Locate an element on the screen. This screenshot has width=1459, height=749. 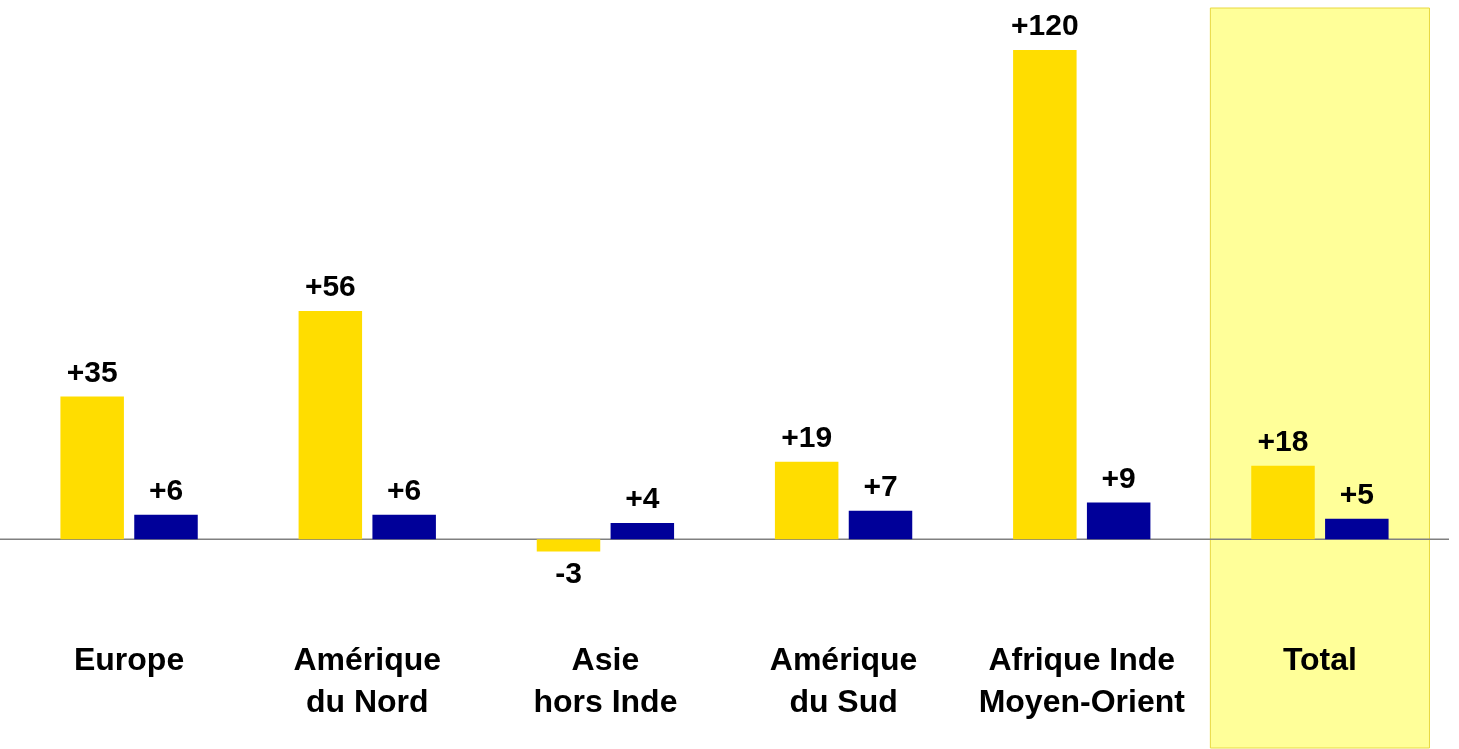
x-tick-label: Europe is located at coordinates (129, 659).